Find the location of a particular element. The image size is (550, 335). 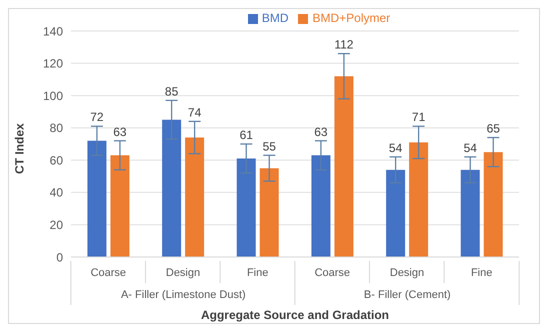

text: B- Filler (Cement) is located at coordinates (407, 295).